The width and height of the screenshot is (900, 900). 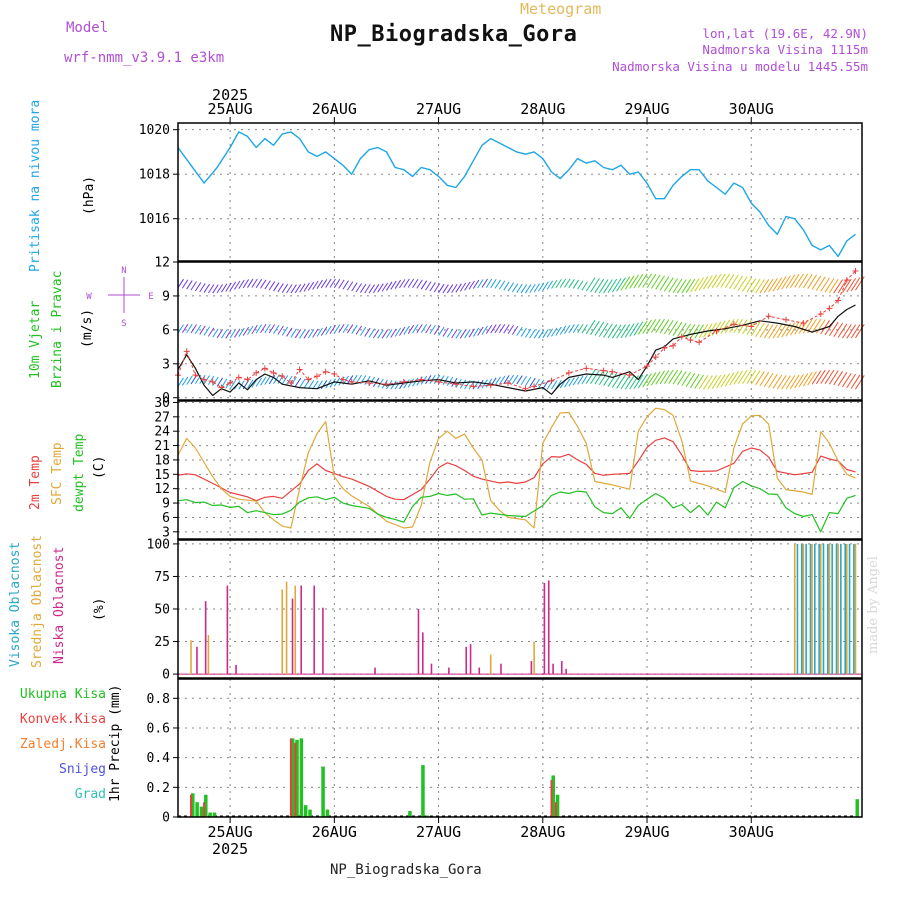 What do you see at coordinates (87, 28) in the screenshot?
I see `model-label: Model` at bounding box center [87, 28].